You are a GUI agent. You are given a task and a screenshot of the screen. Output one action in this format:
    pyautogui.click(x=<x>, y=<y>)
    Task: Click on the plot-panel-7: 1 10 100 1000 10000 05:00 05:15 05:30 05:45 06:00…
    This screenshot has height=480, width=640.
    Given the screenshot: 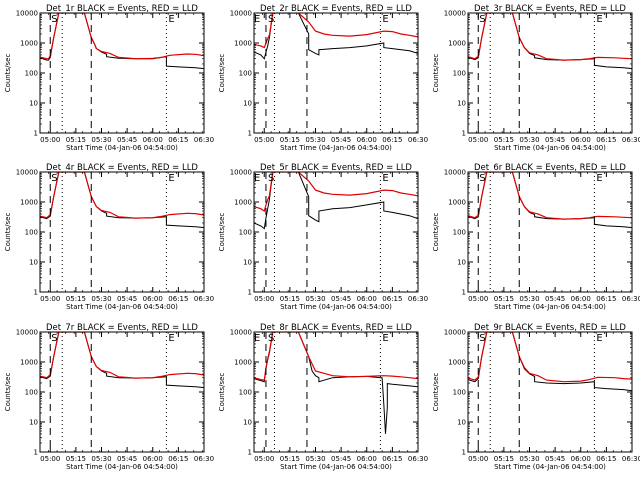 What is the action you would take?
    pyautogui.click(x=109, y=397)
    